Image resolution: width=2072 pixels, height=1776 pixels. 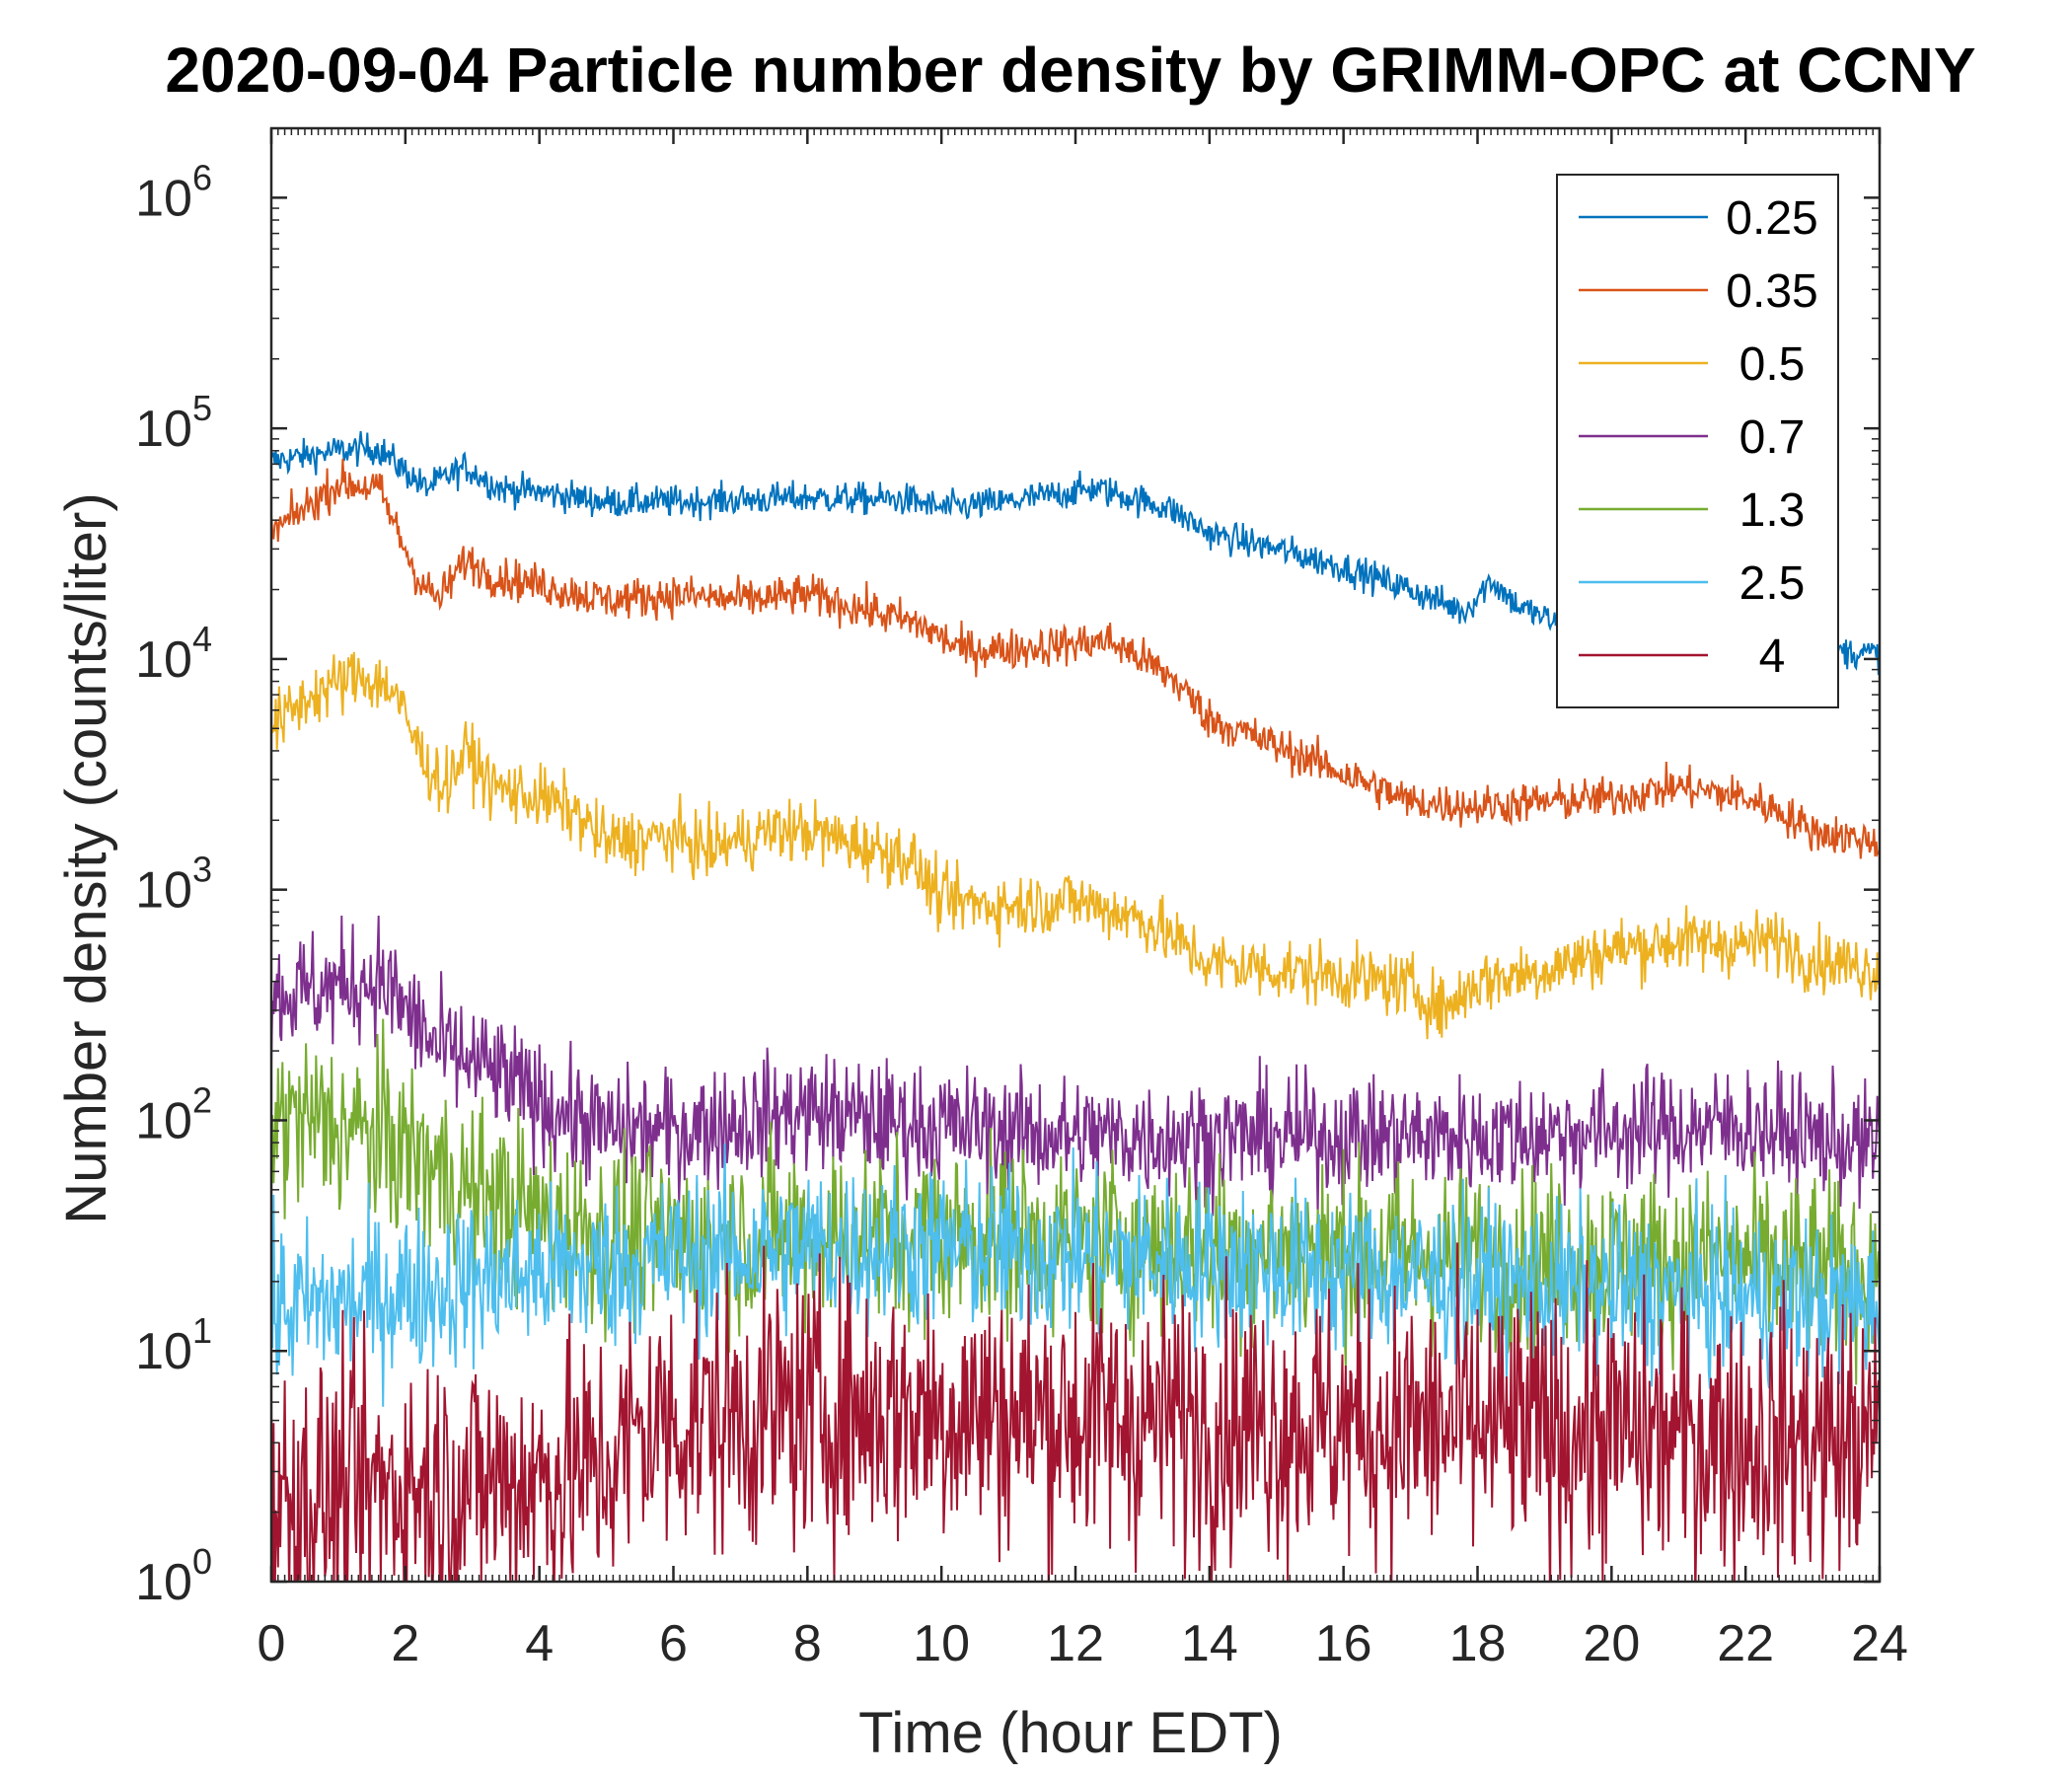 What do you see at coordinates (86, 858) in the screenshot?
I see `y-axis-label: Number density (counts/liter)` at bounding box center [86, 858].